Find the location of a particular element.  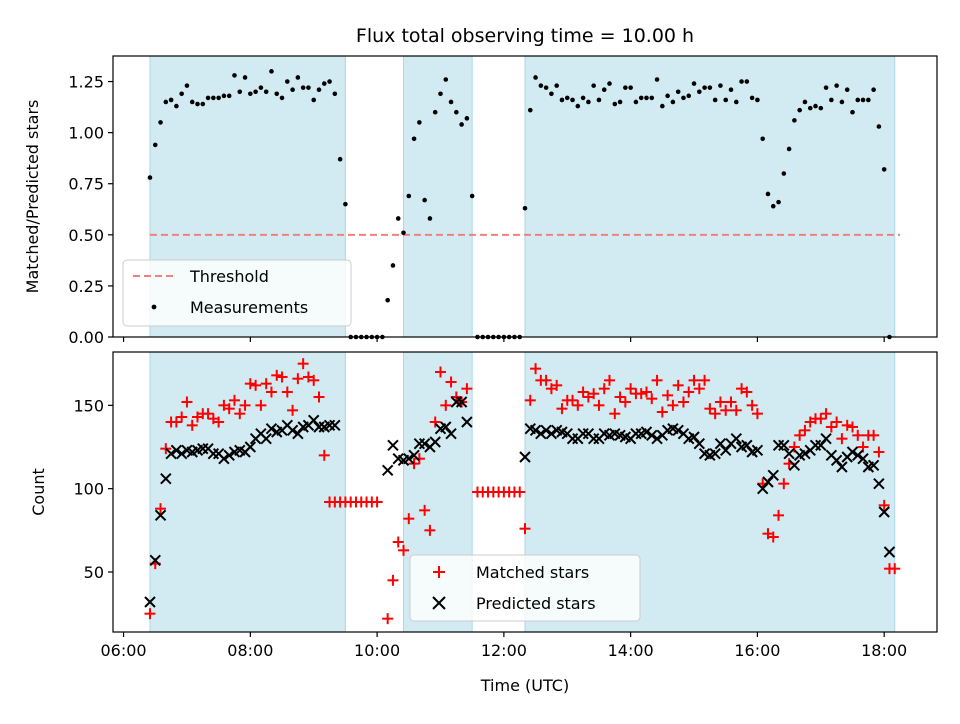

bottom-y-ticks: 50 100 150 is located at coordinates (93, 489).